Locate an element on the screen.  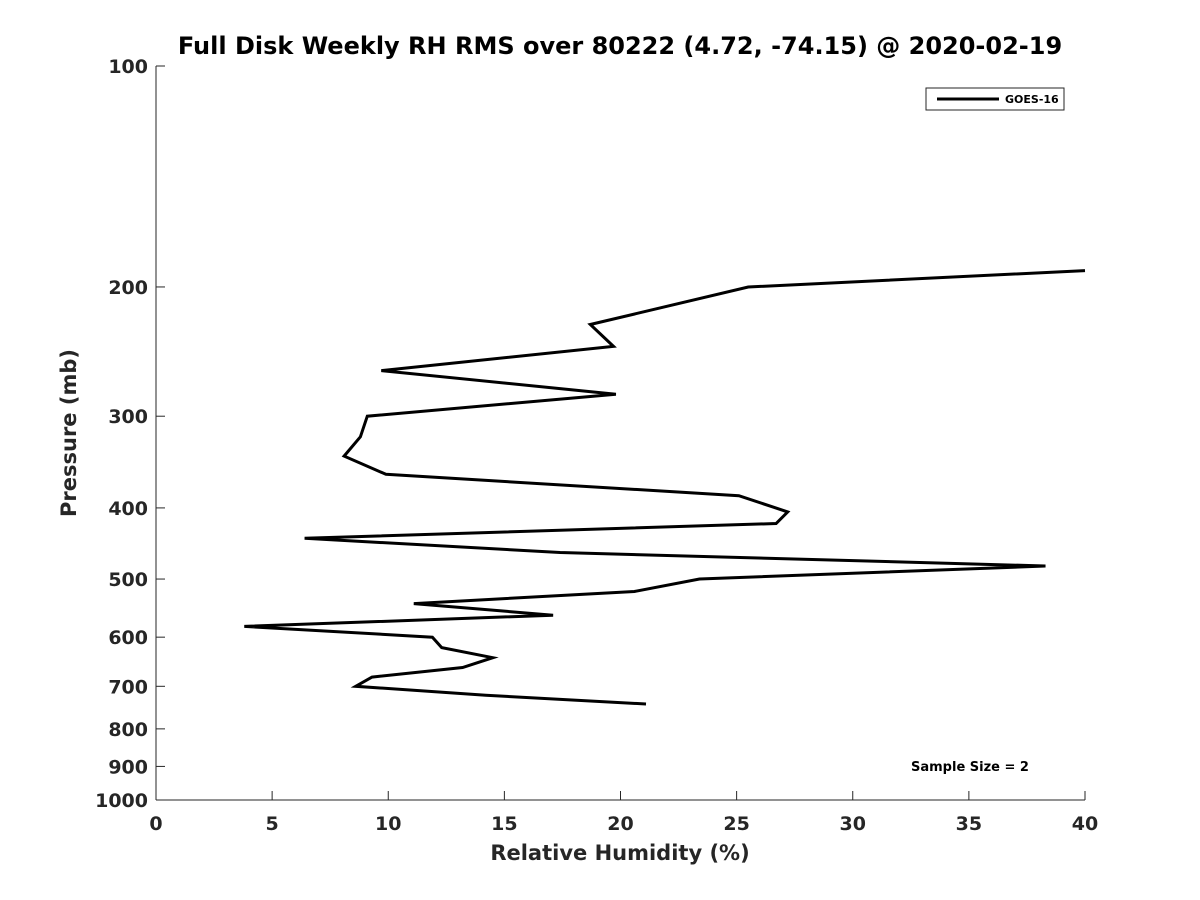
legend-label-goes16: GOES-16 is located at coordinates (1032, 99).